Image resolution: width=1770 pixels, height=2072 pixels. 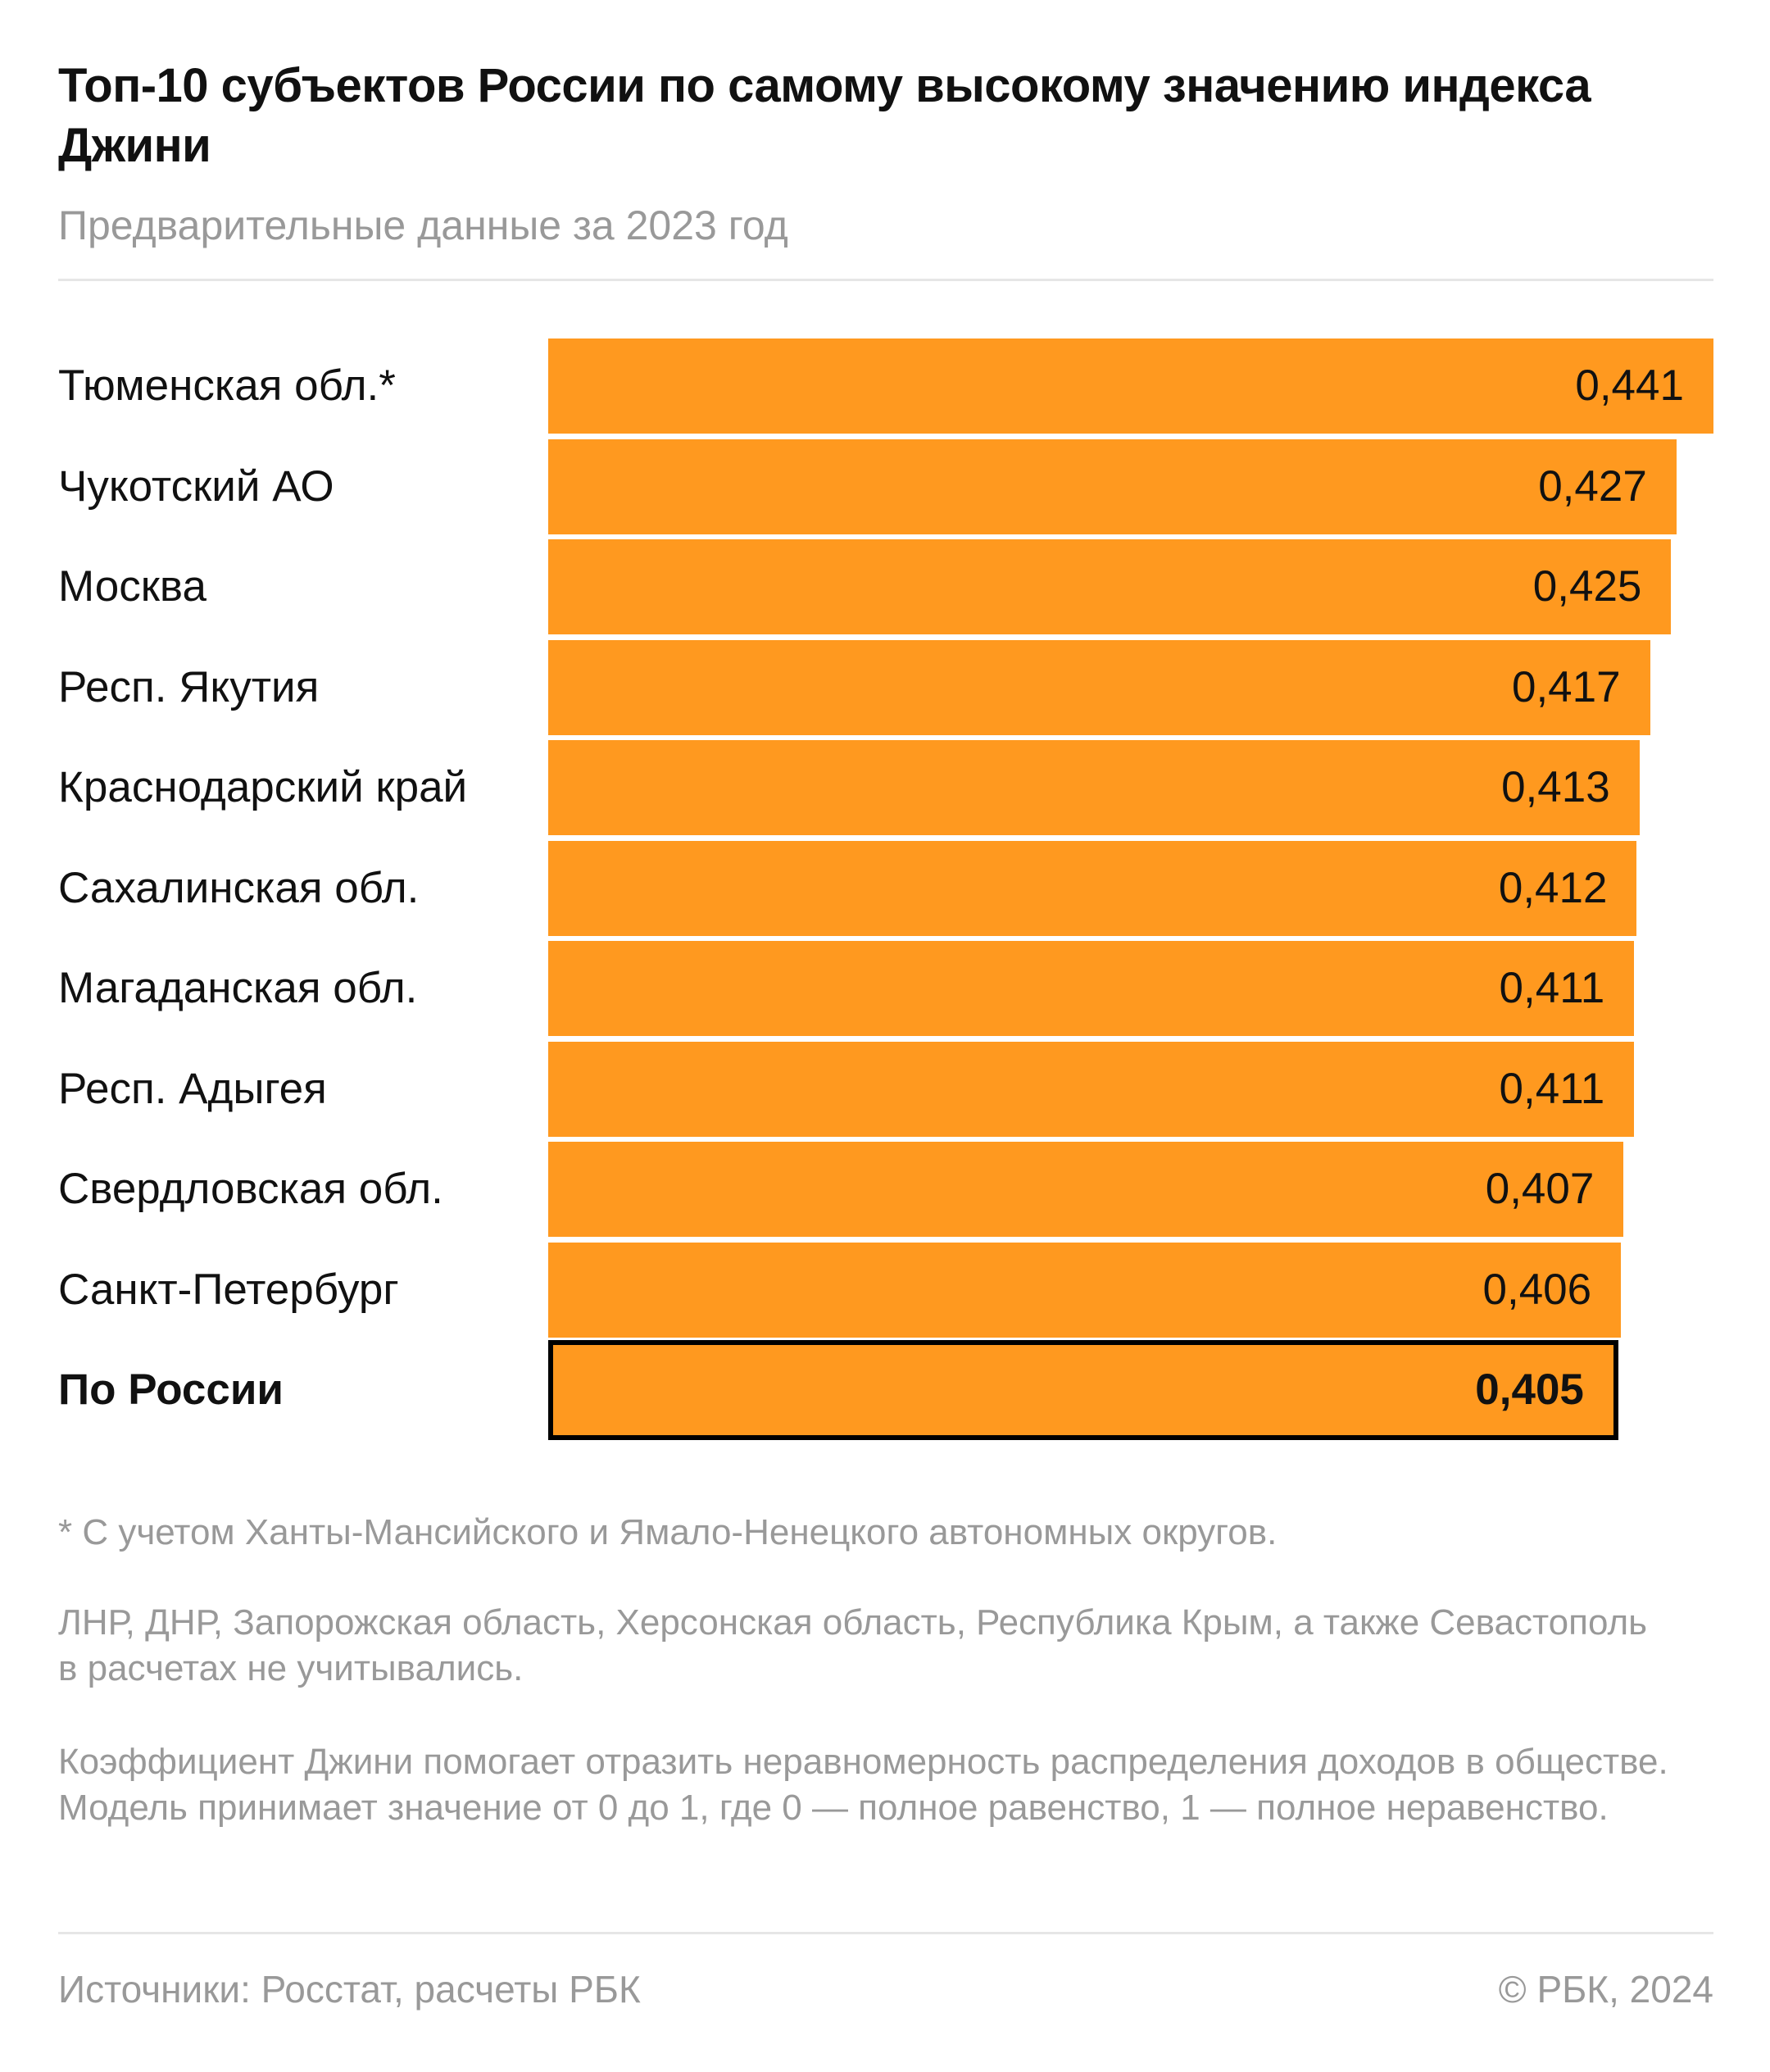 What do you see at coordinates (227, 385) in the screenshot?
I see `category-label: Тюменская обл.*` at bounding box center [227, 385].